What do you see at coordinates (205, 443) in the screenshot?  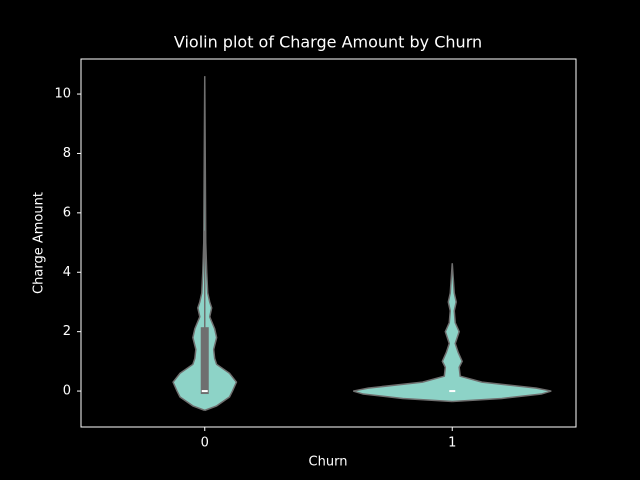 I see `x-tick-label: 0` at bounding box center [205, 443].